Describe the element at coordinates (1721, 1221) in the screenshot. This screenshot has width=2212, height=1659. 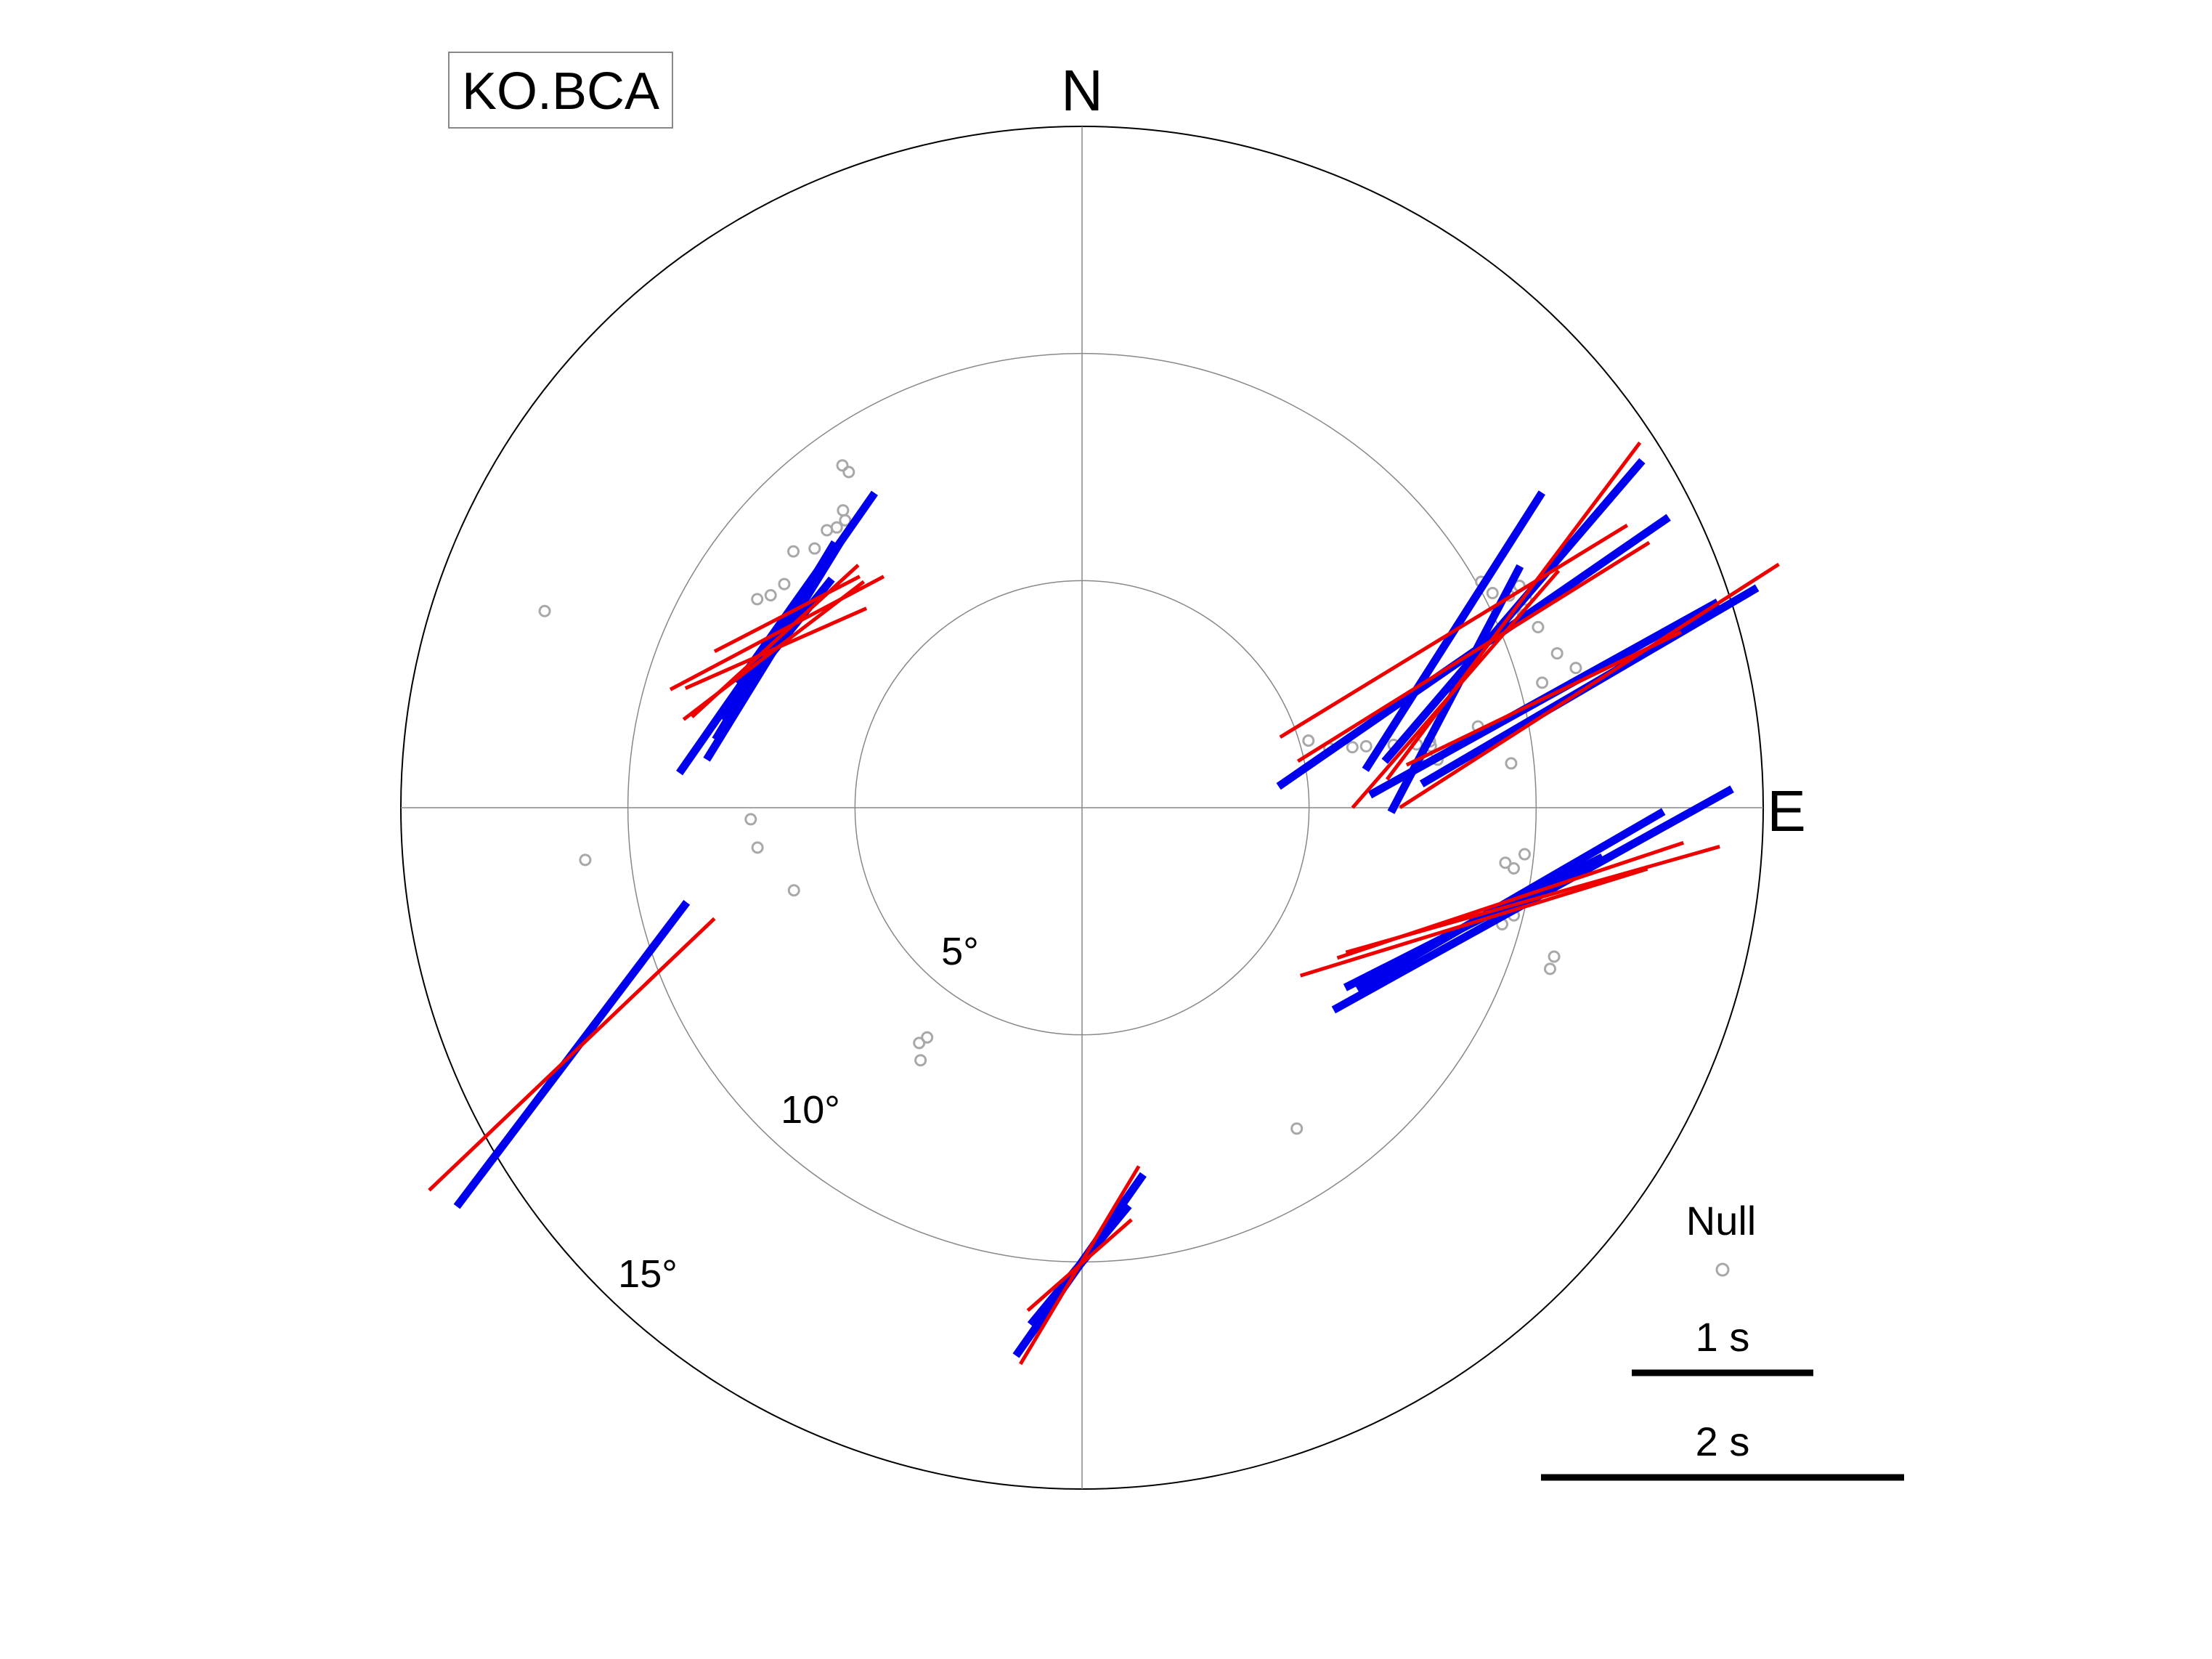
I see `null-legend-label: Null` at that location.